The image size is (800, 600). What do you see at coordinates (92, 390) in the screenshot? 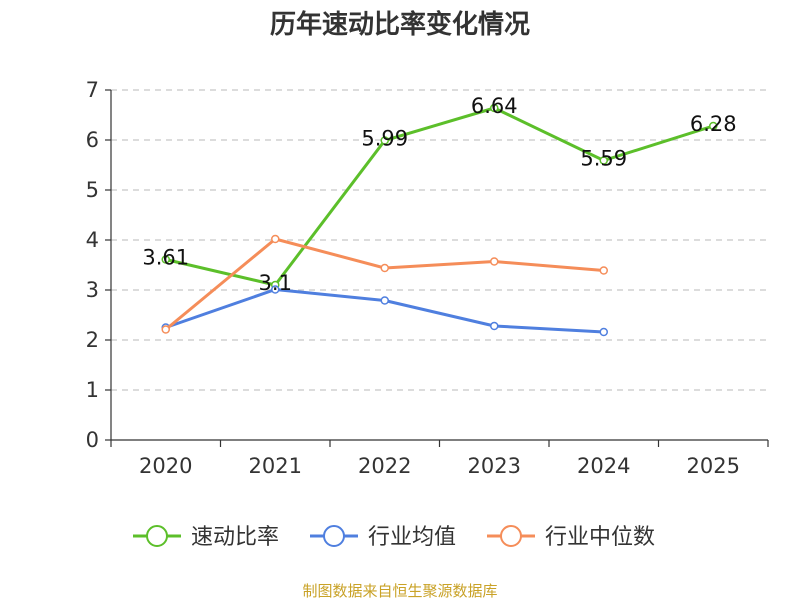
I see `y-tick-label: 1` at bounding box center [92, 390].